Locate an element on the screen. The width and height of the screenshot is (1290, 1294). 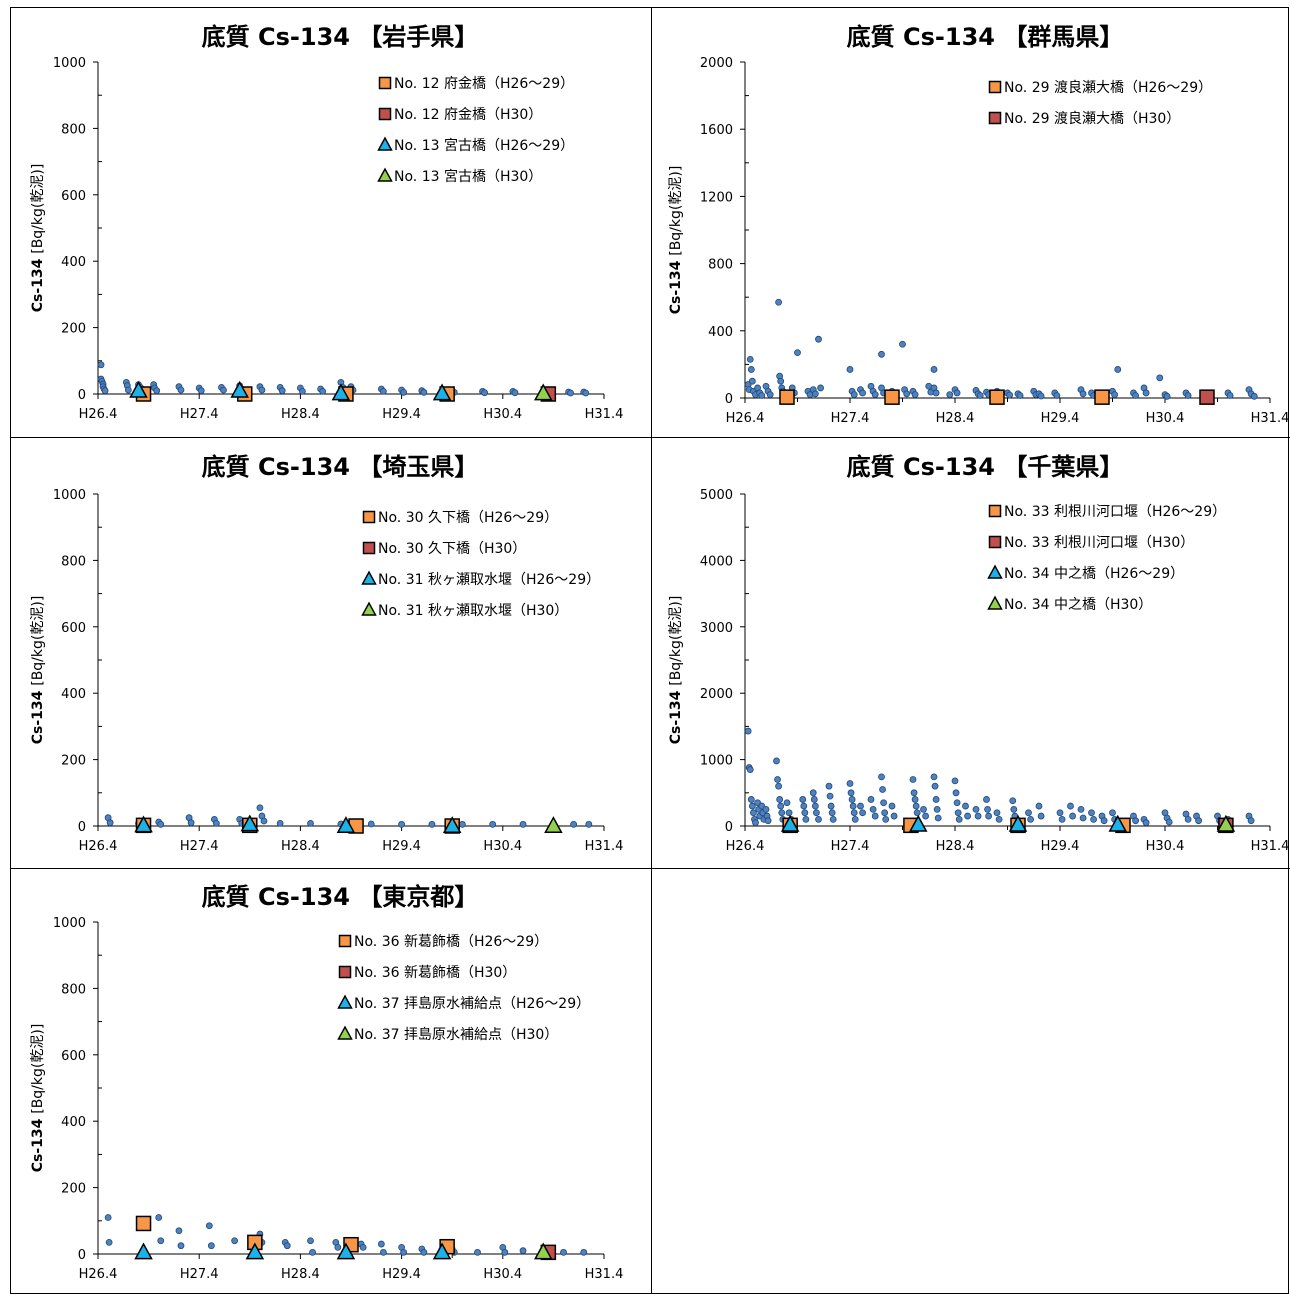
legend-entry: No. 30 久下橋（H26〜29） is located at coordinates (460, 518).